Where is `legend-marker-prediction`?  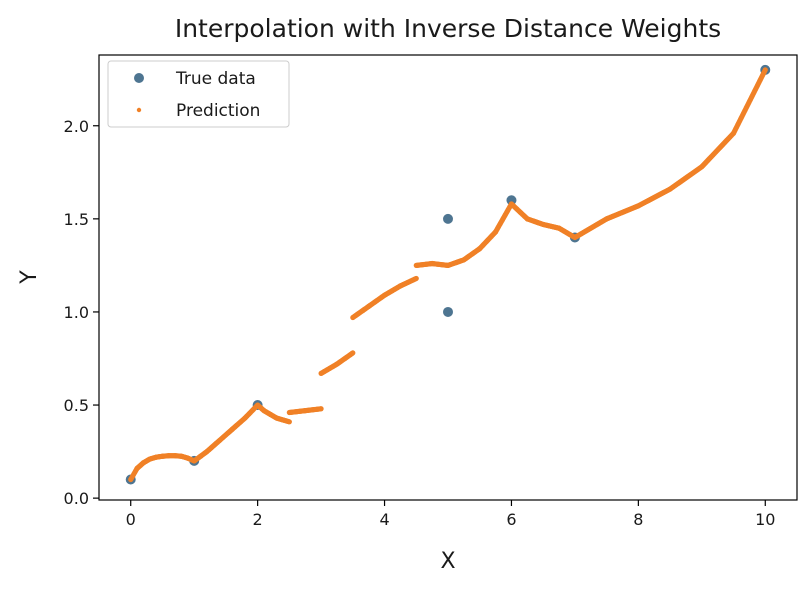
legend-marker-prediction is located at coordinates (139, 110).